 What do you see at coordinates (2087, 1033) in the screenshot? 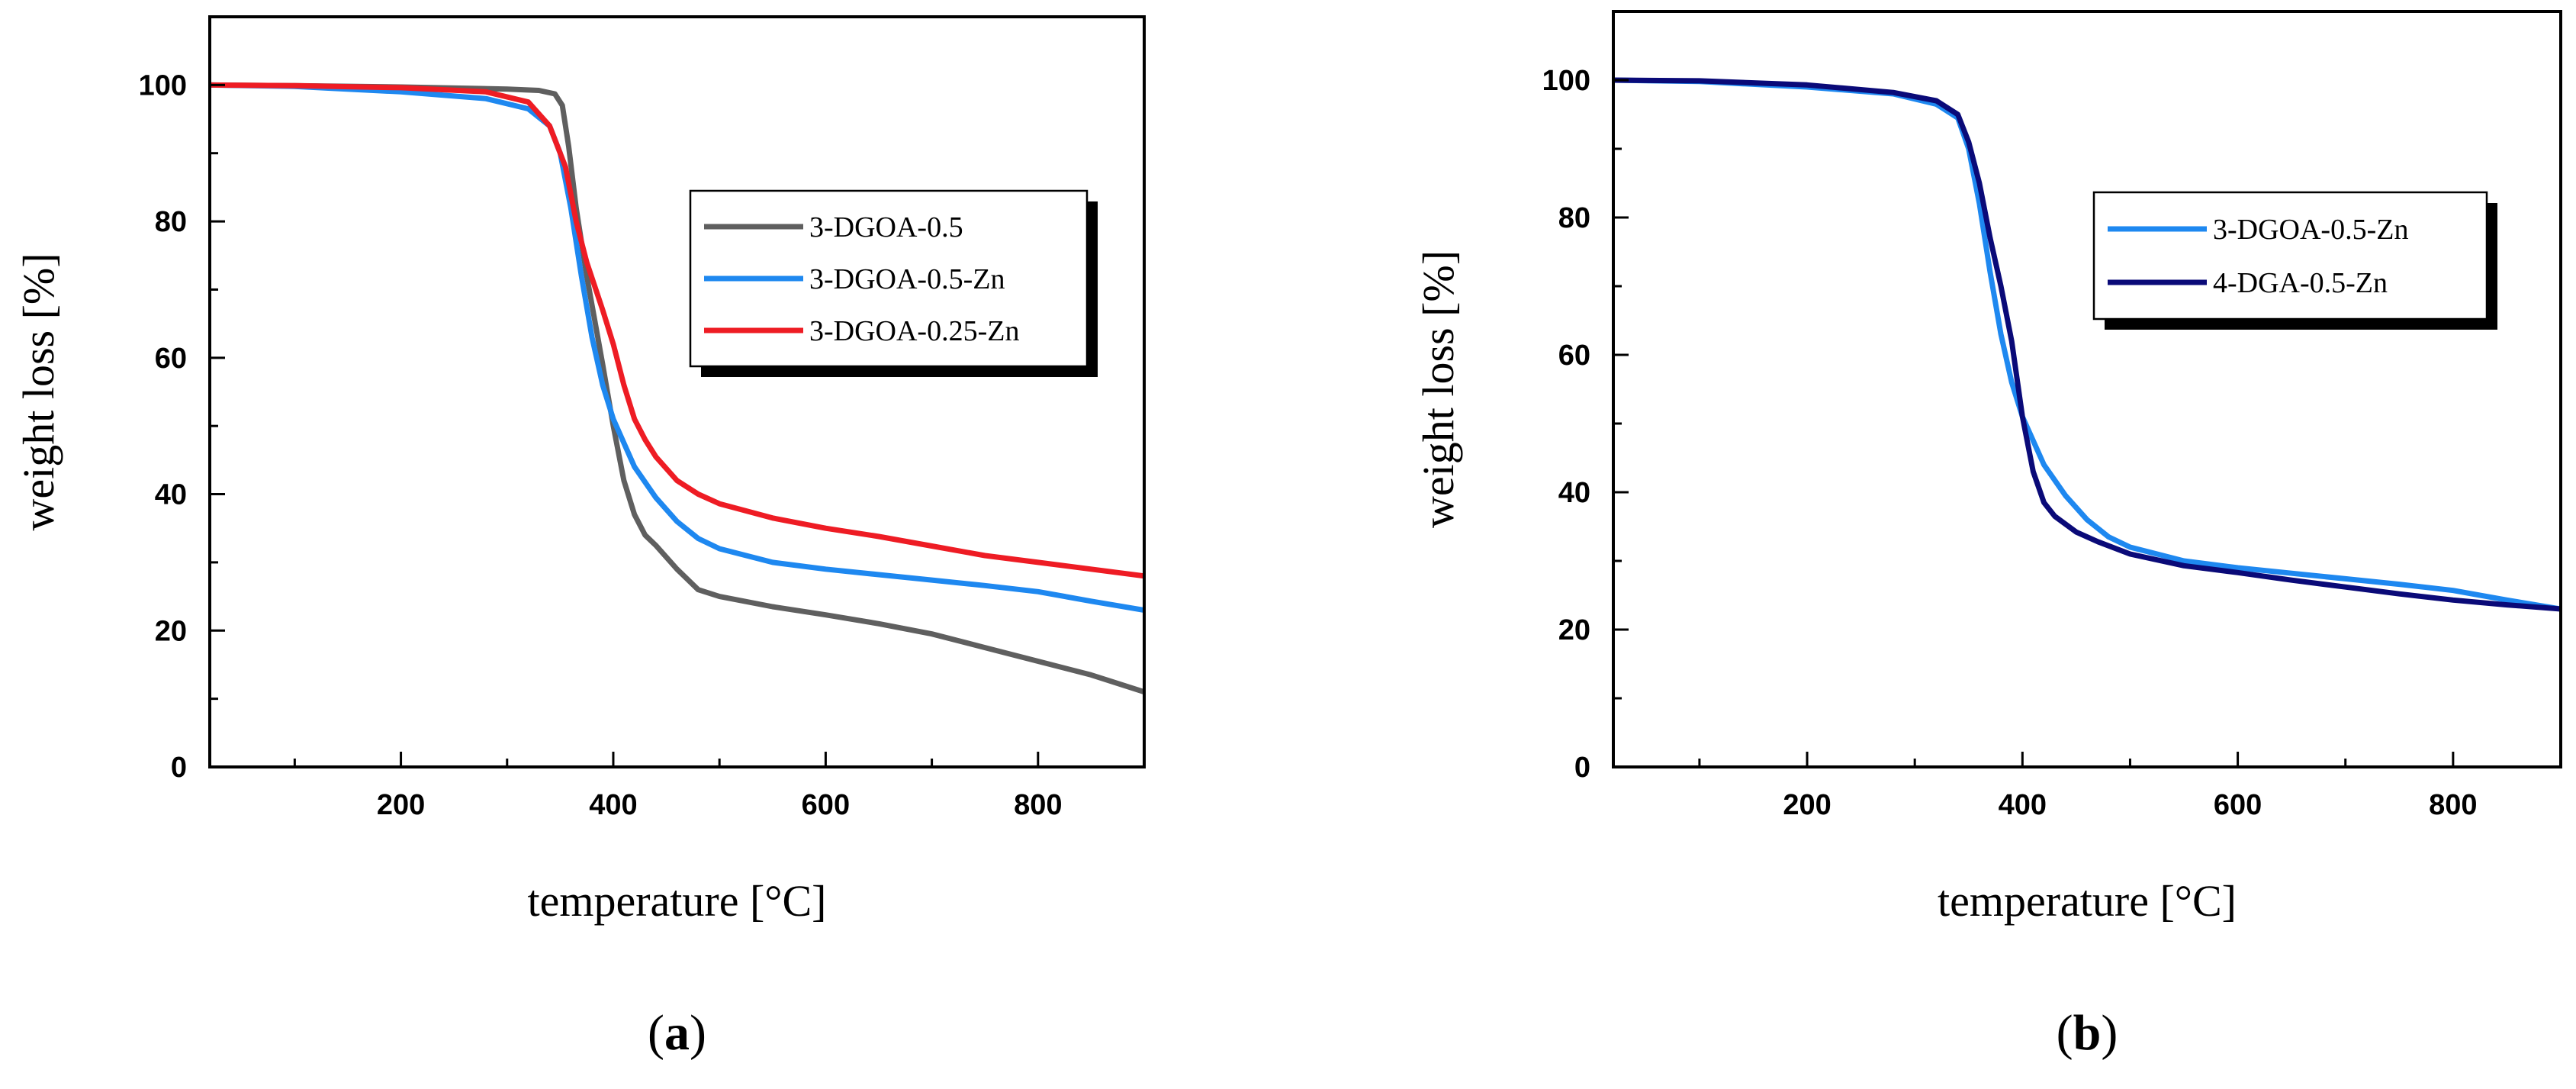
I see `panel-label: (b)` at bounding box center [2087, 1033].